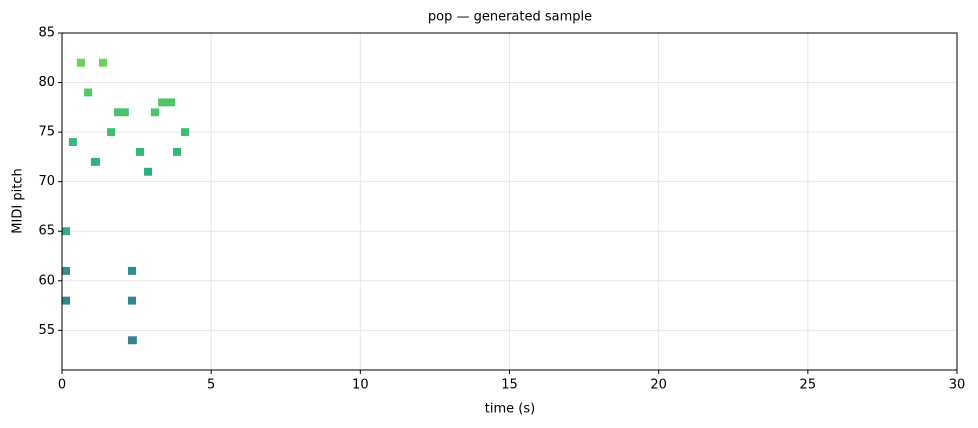  Describe the element at coordinates (510, 409) in the screenshot. I see `x-axis-label: time (s)` at that location.